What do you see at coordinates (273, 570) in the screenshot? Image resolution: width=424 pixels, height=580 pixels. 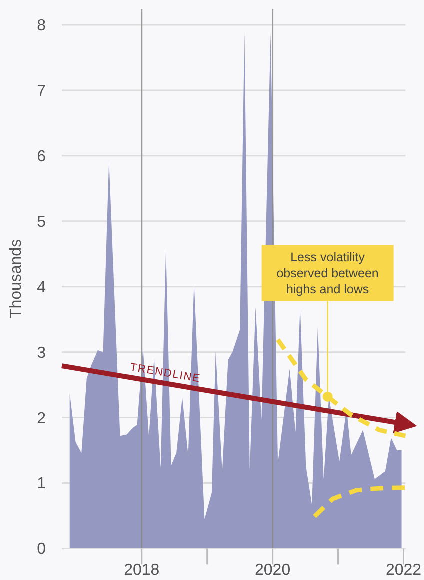 I see `x-tick-label: 2020` at bounding box center [273, 570].